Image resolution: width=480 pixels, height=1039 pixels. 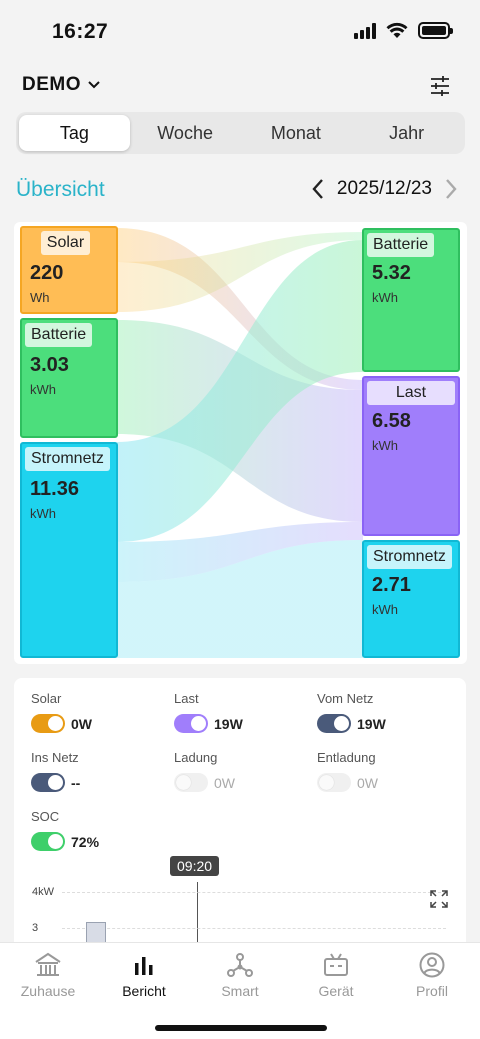 I want to click on node-value: 220, so click(x=47, y=273).